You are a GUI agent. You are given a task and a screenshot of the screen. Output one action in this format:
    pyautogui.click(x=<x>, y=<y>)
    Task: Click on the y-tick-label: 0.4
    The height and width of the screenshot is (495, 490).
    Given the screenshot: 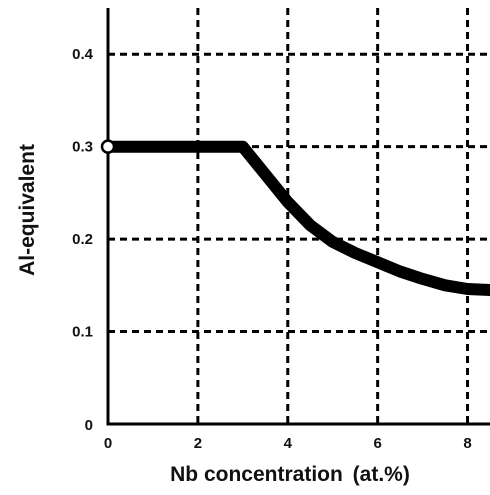 What is the action you would take?
    pyautogui.click(x=83, y=54)
    